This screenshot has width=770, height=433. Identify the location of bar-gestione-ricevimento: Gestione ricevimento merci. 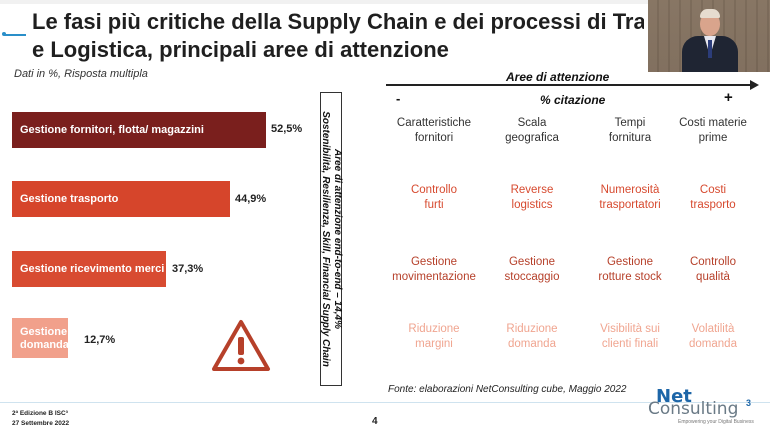
(89, 269).